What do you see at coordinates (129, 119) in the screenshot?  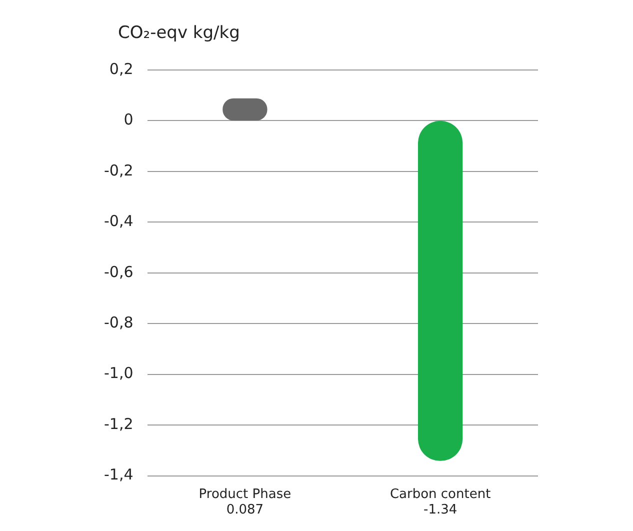 I see `y-tick-label: 0` at bounding box center [129, 119].